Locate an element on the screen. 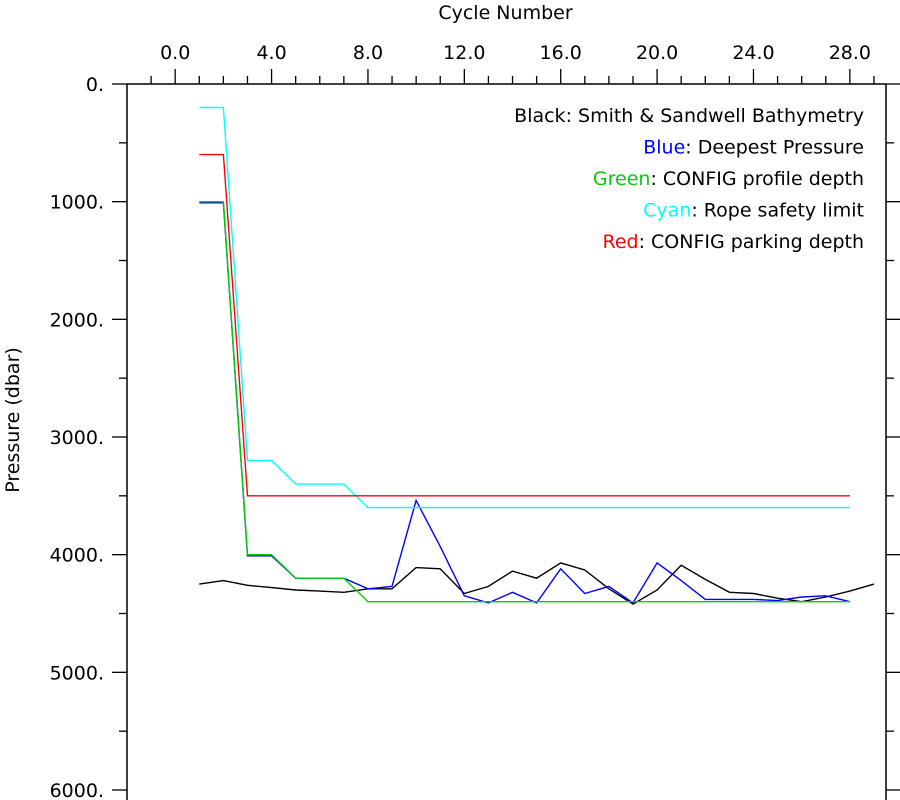 The image size is (900, 800). y-tick-label: 2000. is located at coordinates (77, 320).